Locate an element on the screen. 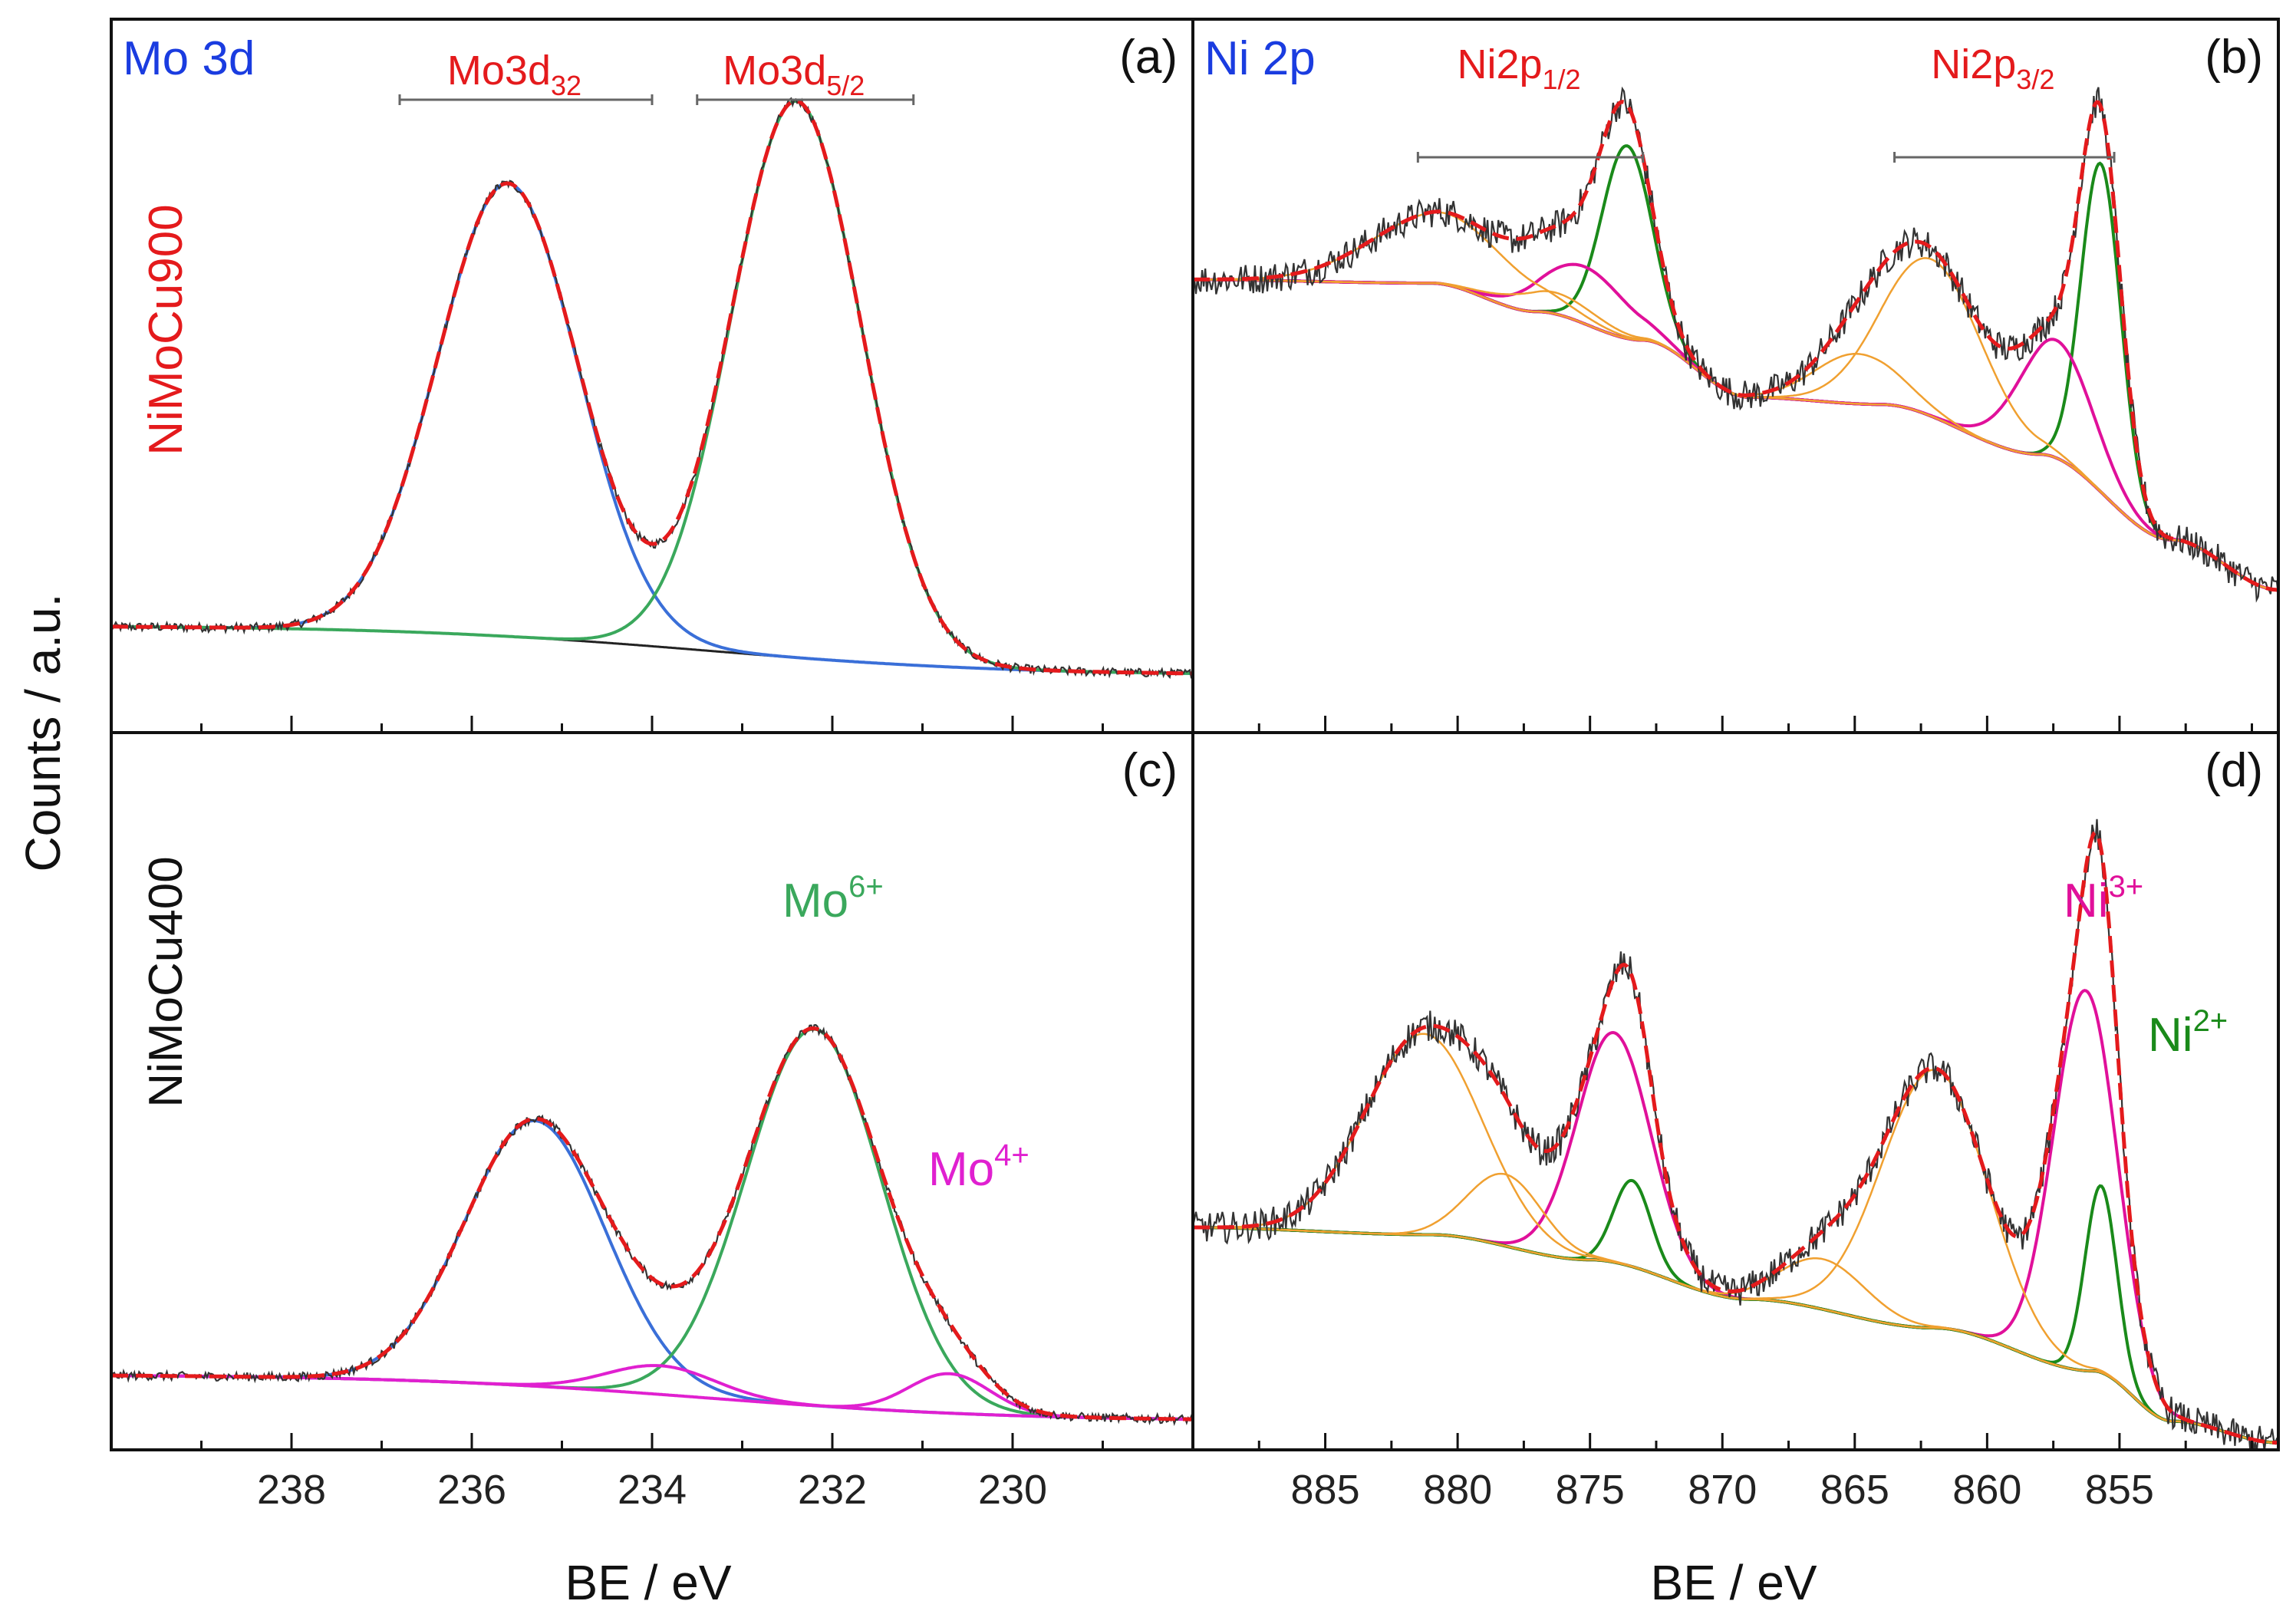 The height and width of the screenshot is (1624, 2296). sample-label-c: NiMoCu400 is located at coordinates (166, 981).